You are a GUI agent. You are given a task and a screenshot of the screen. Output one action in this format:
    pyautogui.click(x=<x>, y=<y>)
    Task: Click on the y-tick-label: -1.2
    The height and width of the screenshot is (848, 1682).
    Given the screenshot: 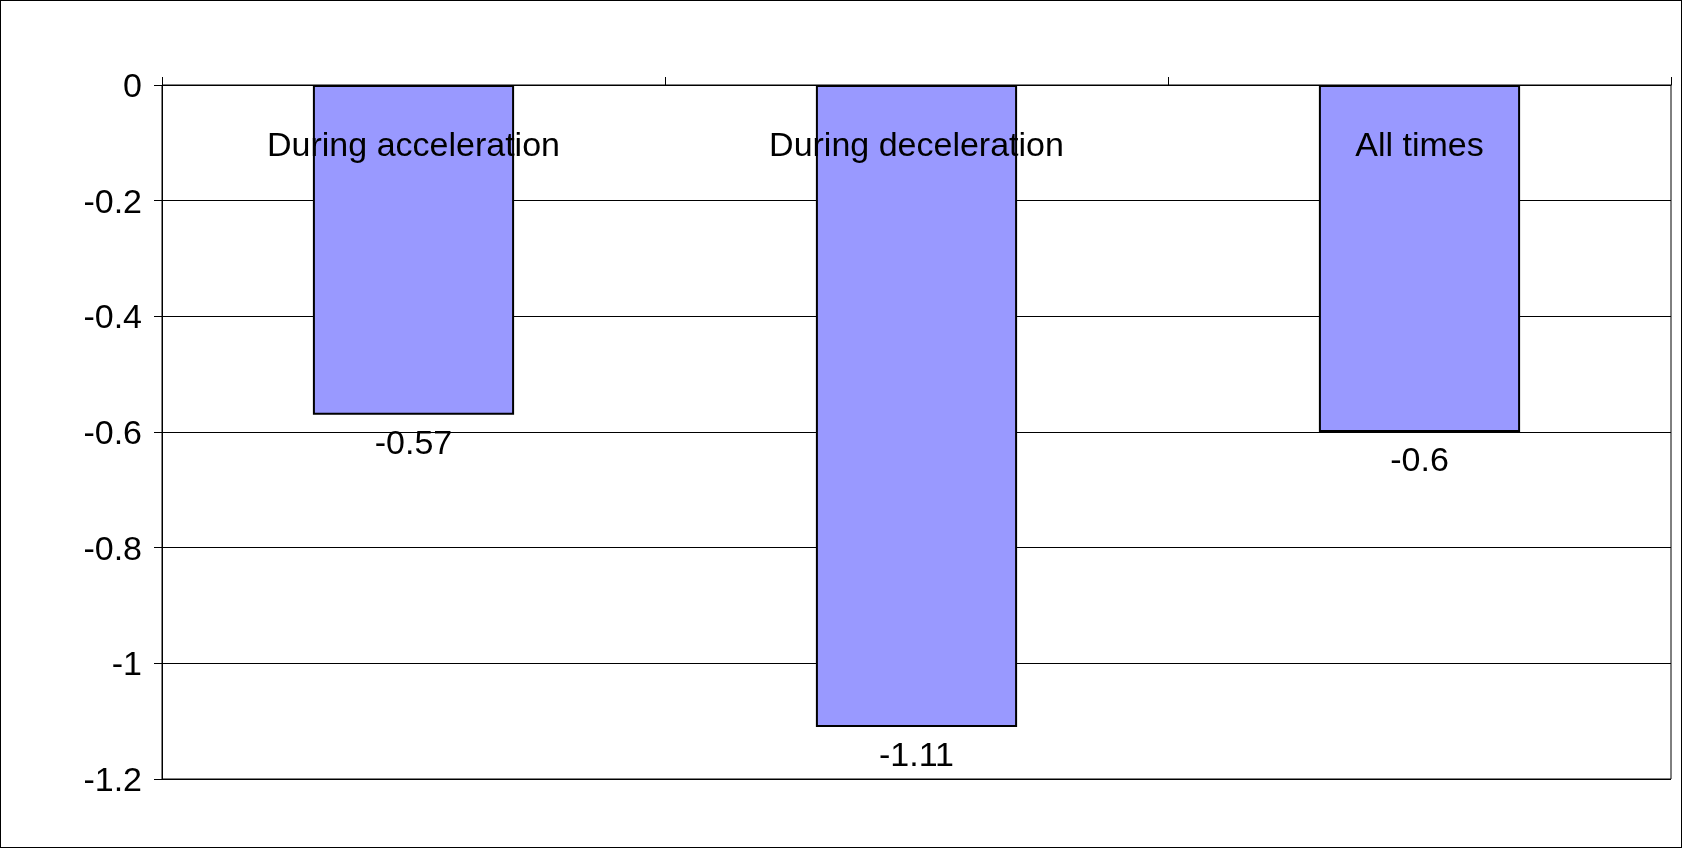 What is the action you would take?
    pyautogui.click(x=112, y=779)
    